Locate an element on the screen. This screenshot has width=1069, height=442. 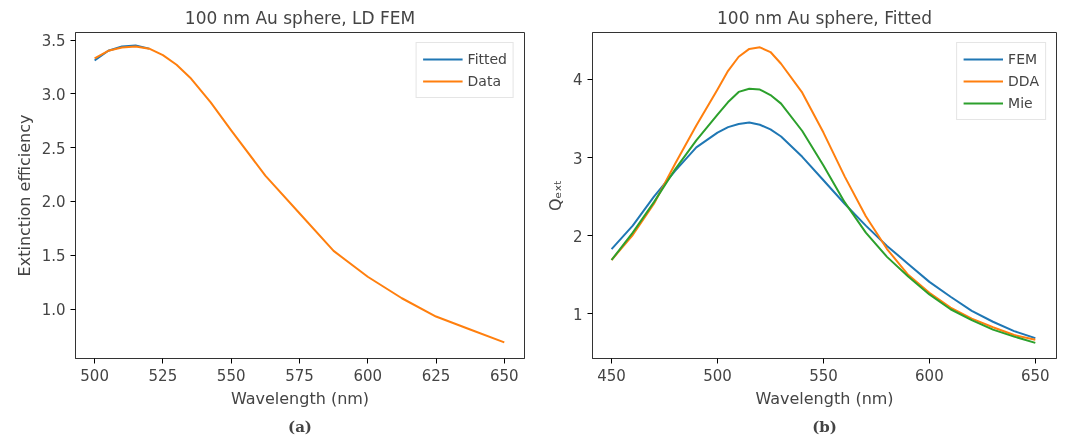
legend-label: Data is located at coordinates (484, 81).